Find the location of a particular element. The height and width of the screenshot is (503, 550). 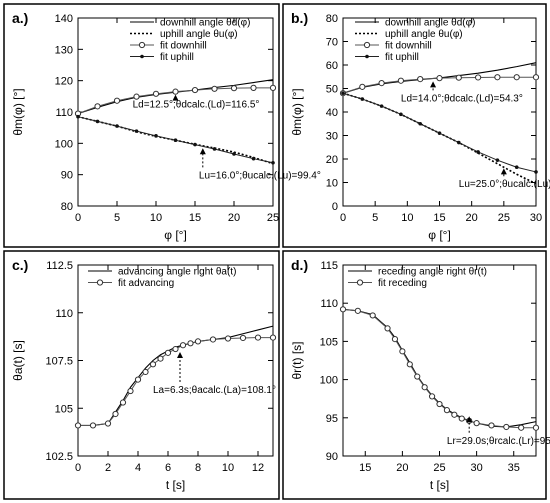

y-tick-label: 70 is located at coordinates (332, 43).